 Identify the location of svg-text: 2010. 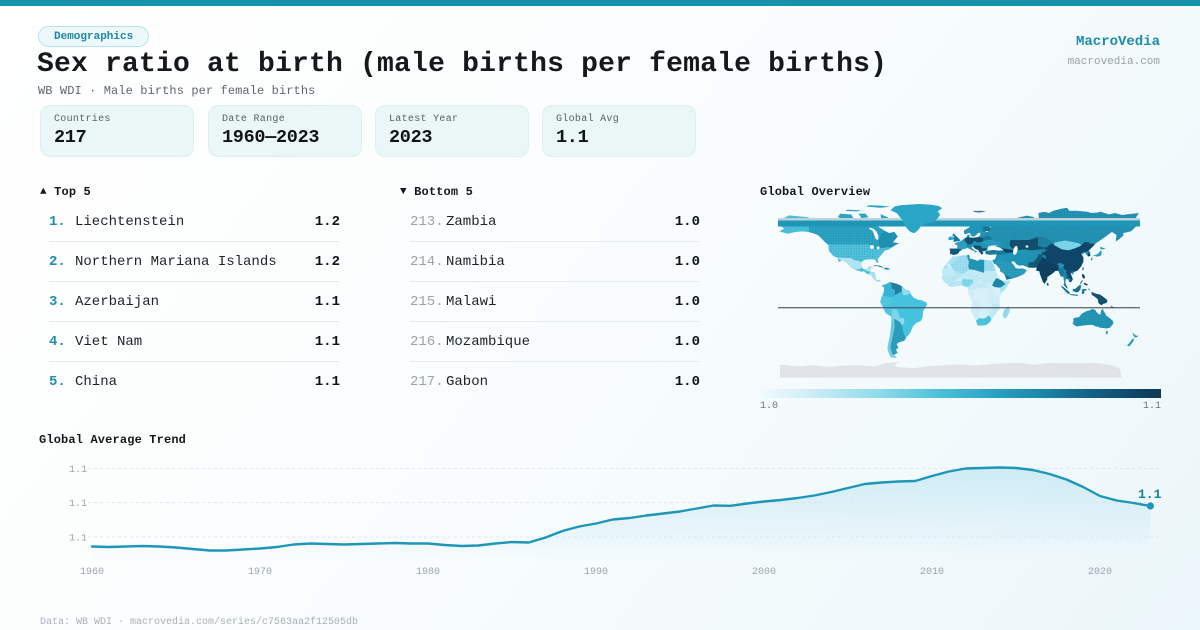
(932, 572).